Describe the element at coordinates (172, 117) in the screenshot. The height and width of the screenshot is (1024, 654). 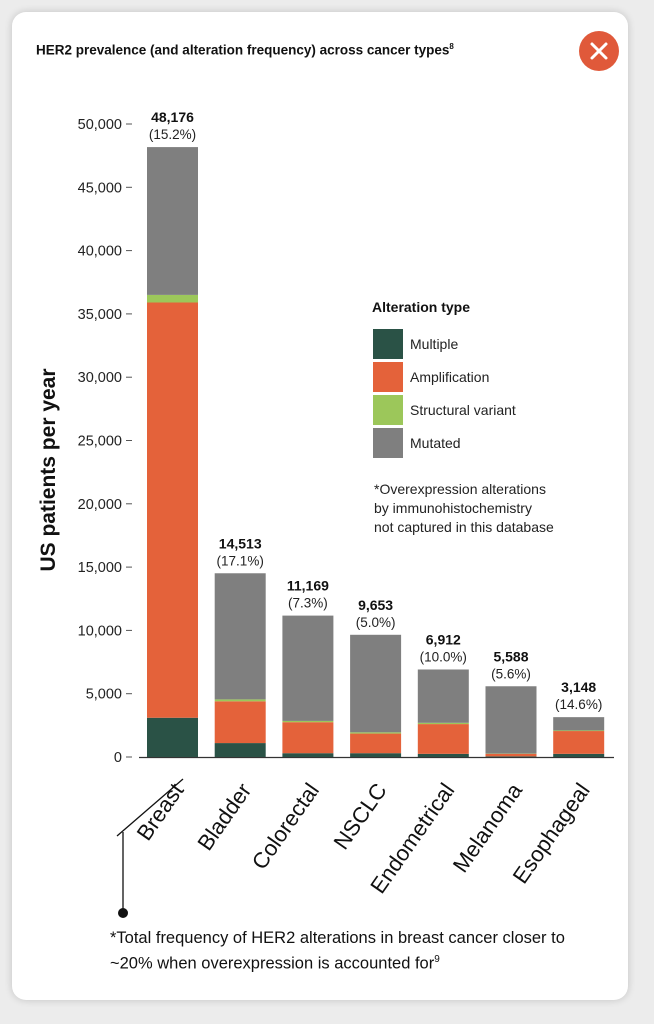
I see `bar-total-label: 48,176` at that location.